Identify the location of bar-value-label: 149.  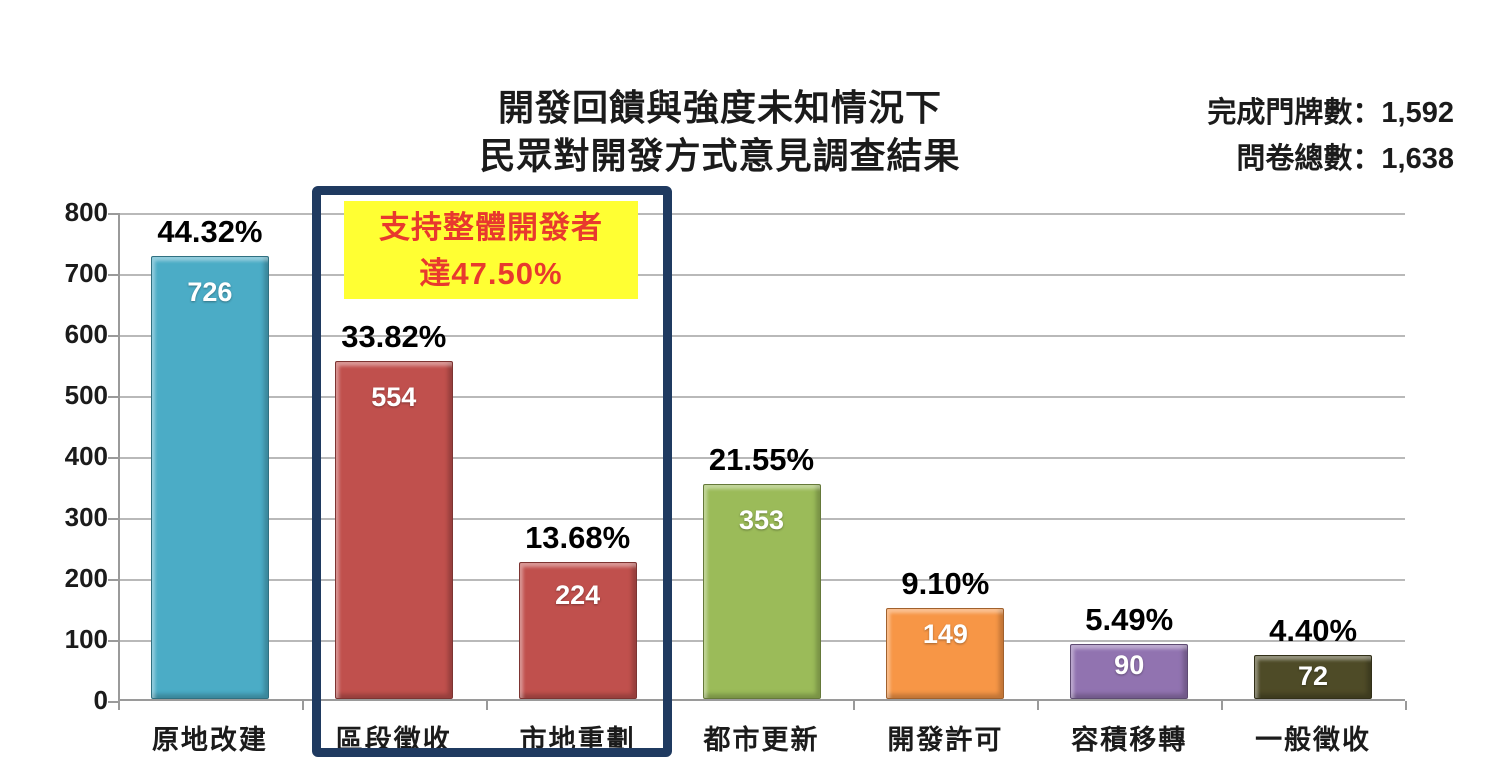
(945, 634).